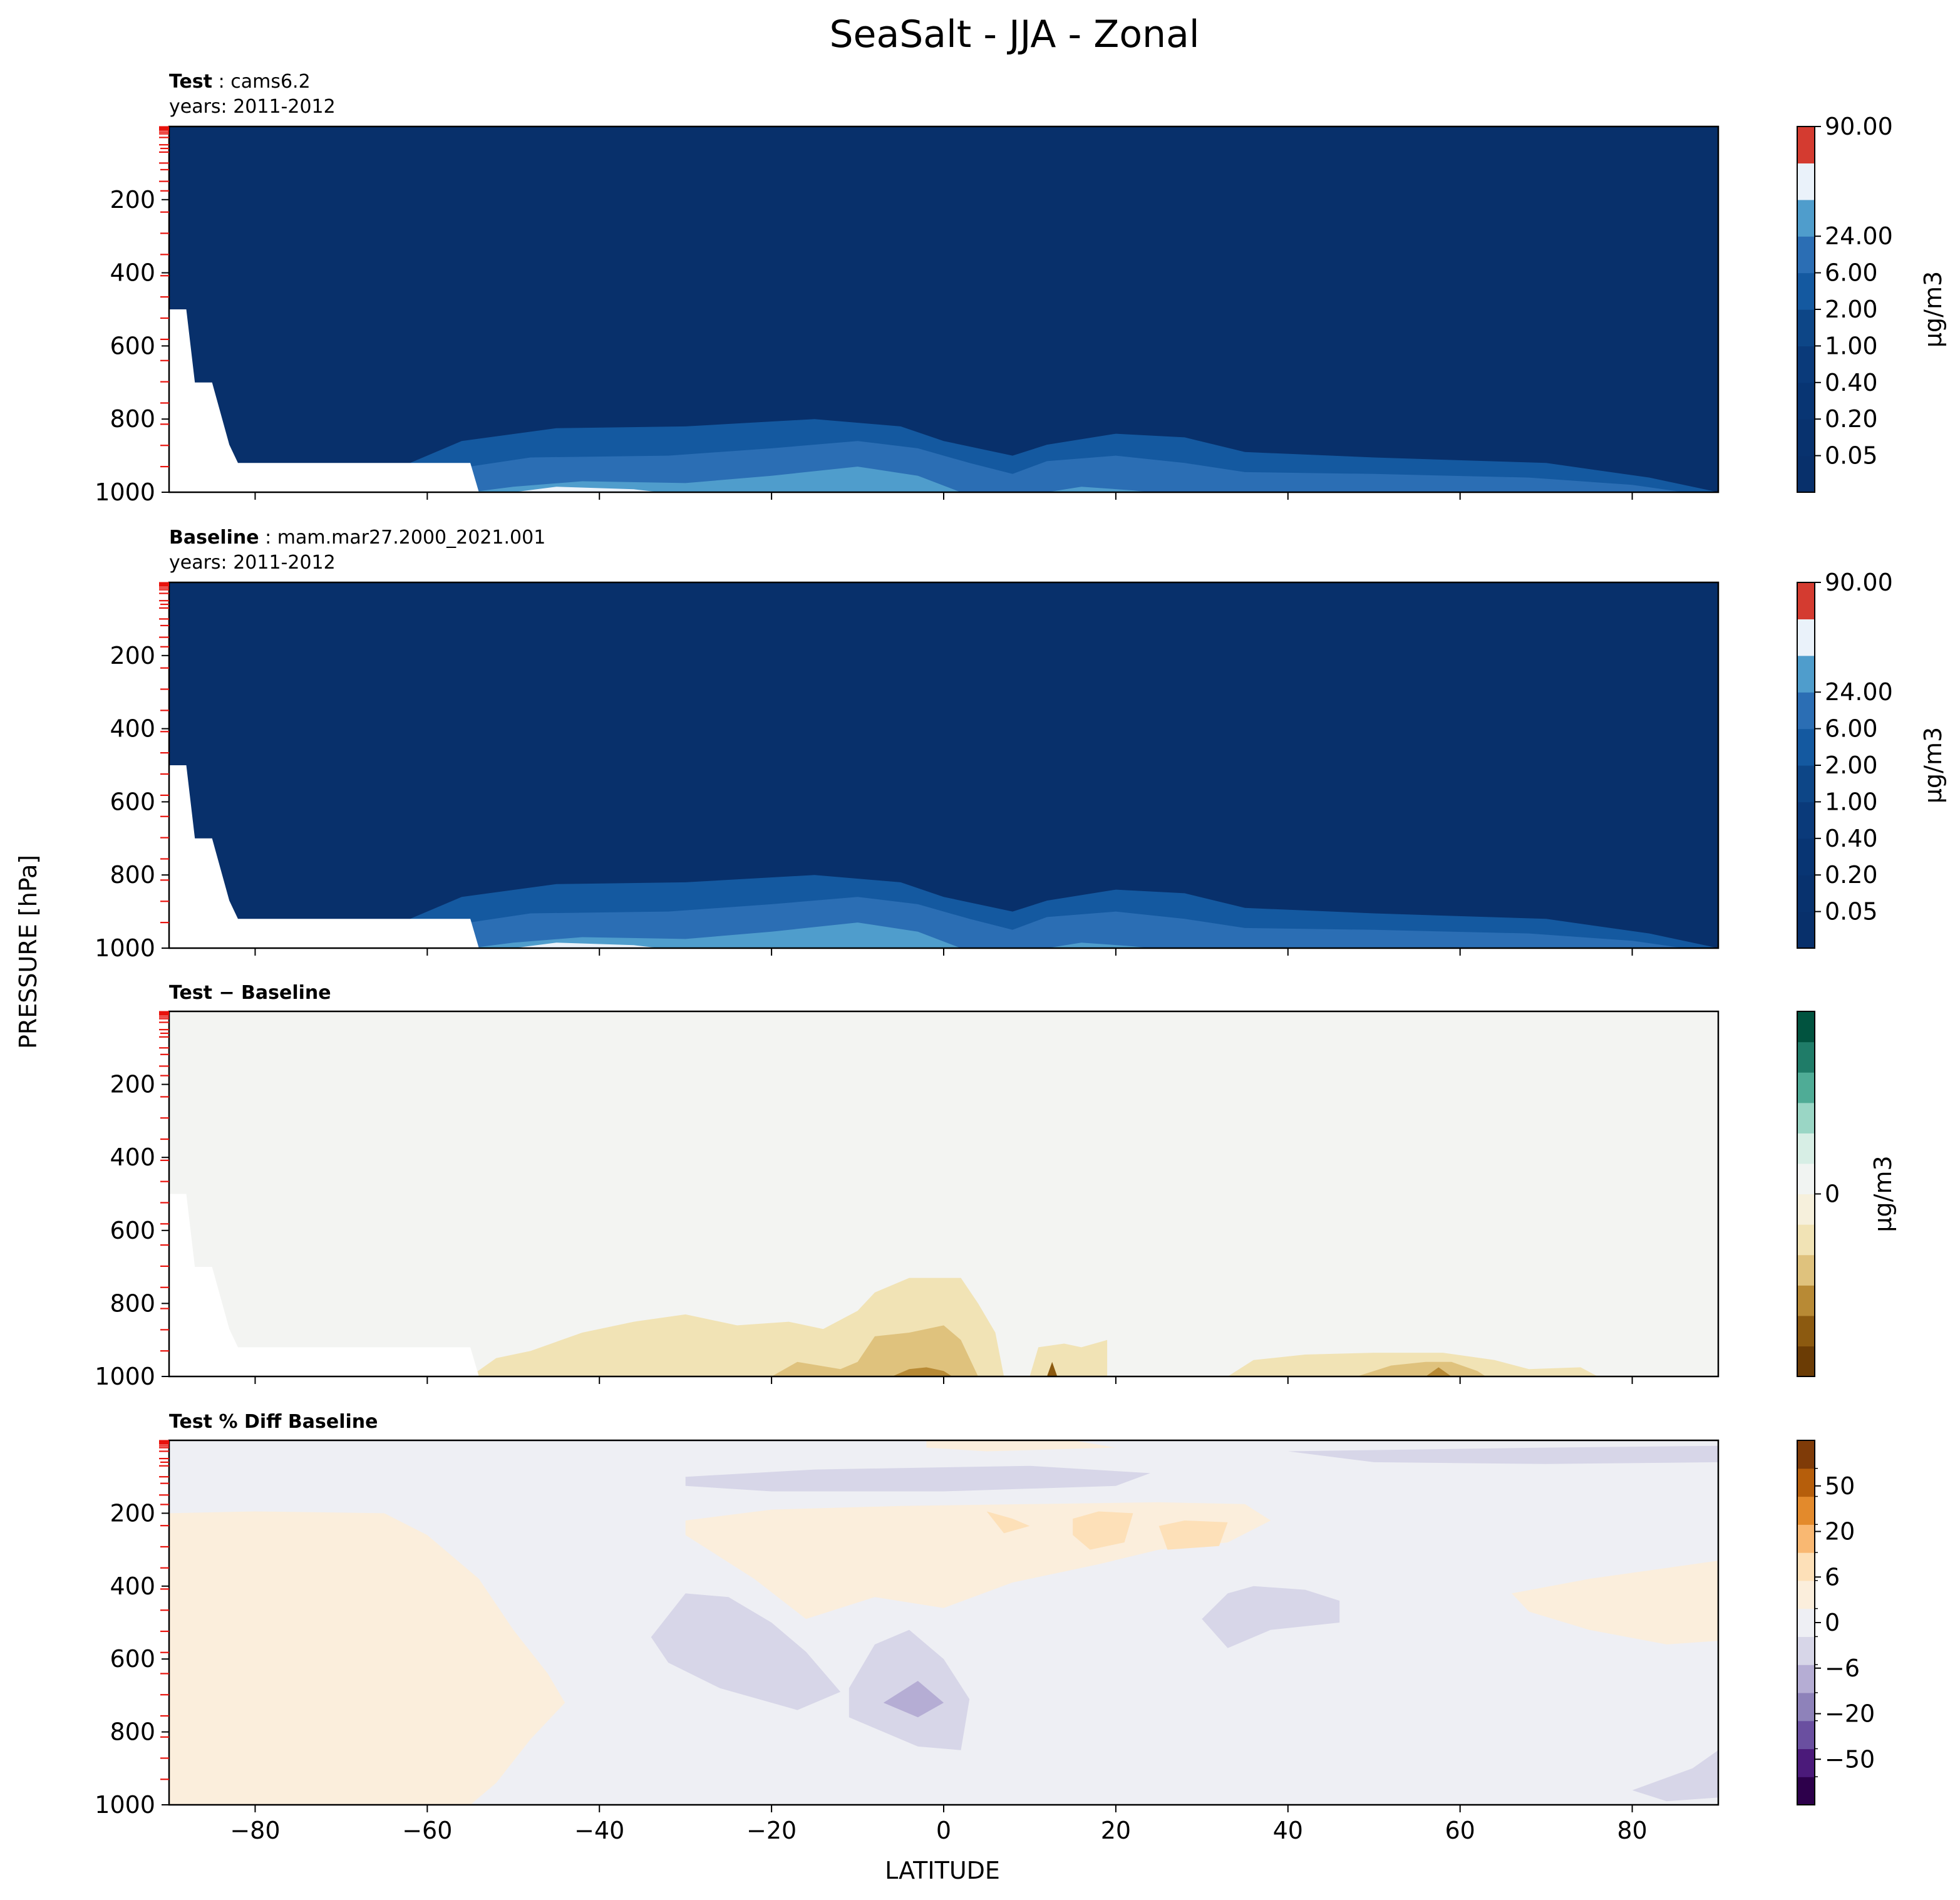 The height and width of the screenshot is (1900, 1960). What do you see at coordinates (250, 993) in the screenshot?
I see `difference-case-label: Test − Baseline` at bounding box center [250, 993].